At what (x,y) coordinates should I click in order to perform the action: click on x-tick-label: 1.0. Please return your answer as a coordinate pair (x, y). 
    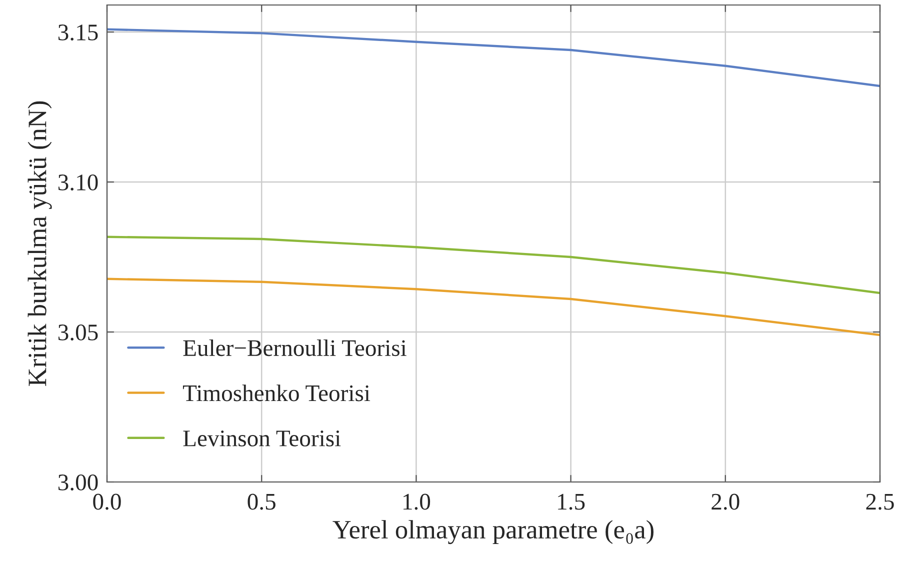
    Looking at the image, I should click on (417, 502).